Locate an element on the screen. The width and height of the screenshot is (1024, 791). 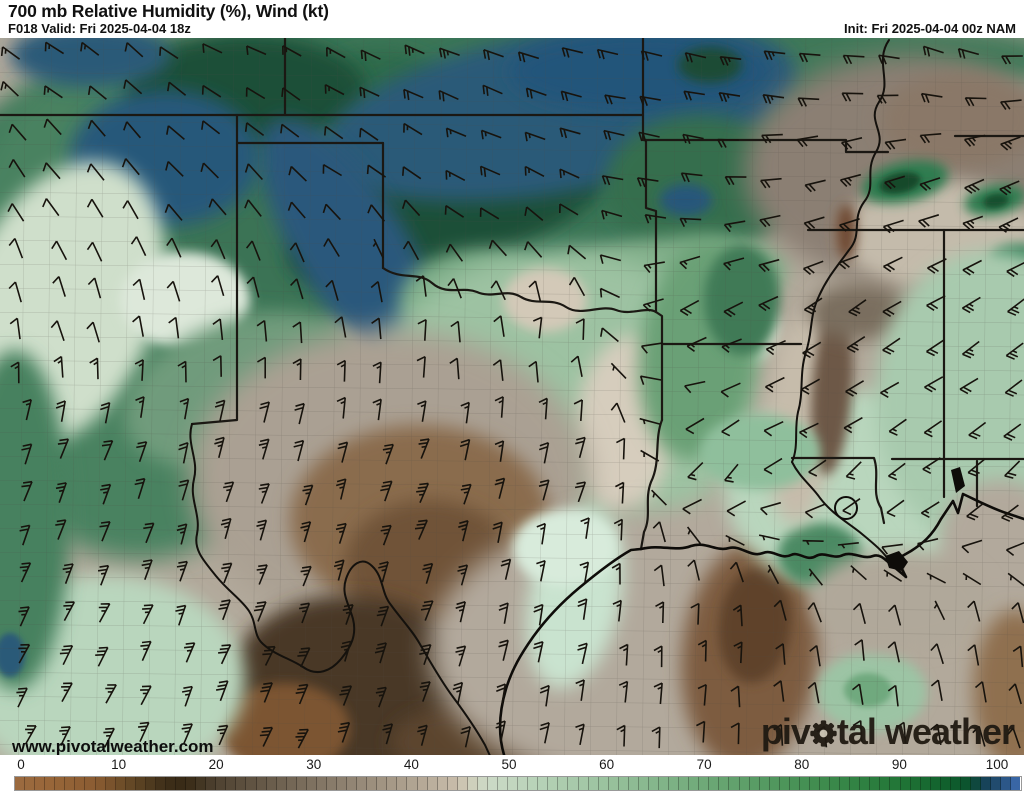
borders-path is located at coordinates (838, 490).